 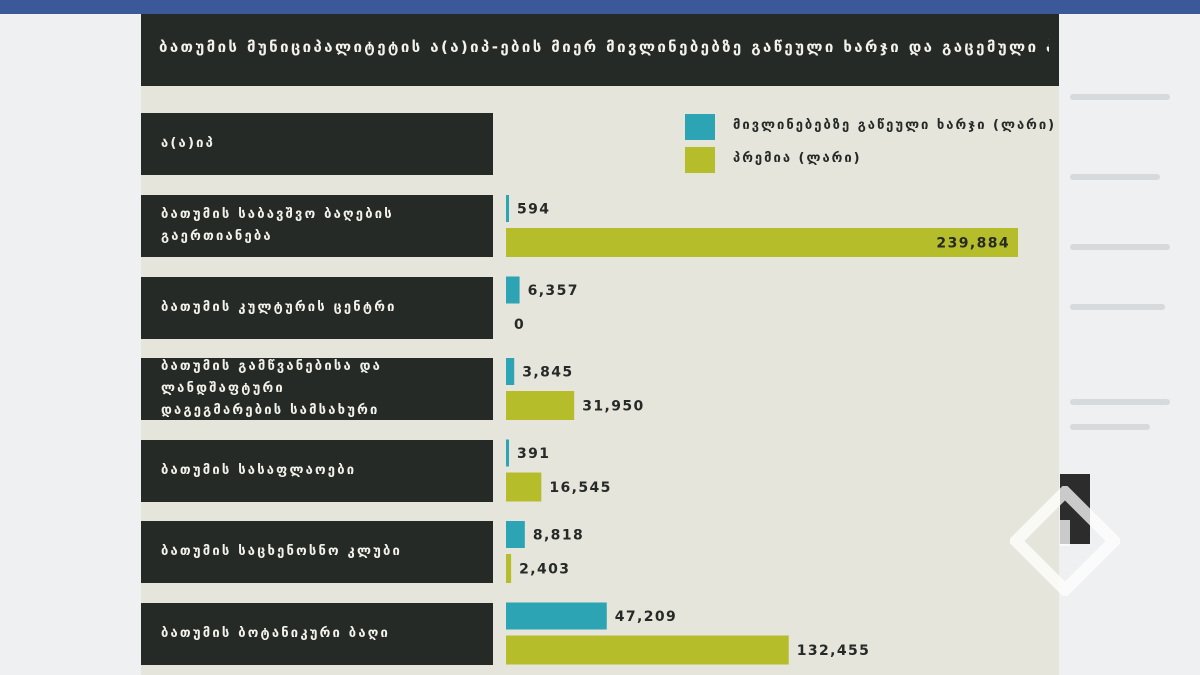 I want to click on row-label-box: ბათუმის საბავშვო ბაღების გაერთიანება, so click(x=317, y=226).